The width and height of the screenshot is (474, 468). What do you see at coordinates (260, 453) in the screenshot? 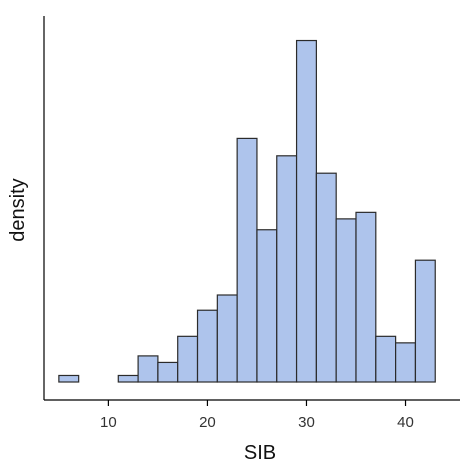
I see `x-axis-title: SIB` at bounding box center [260, 453].